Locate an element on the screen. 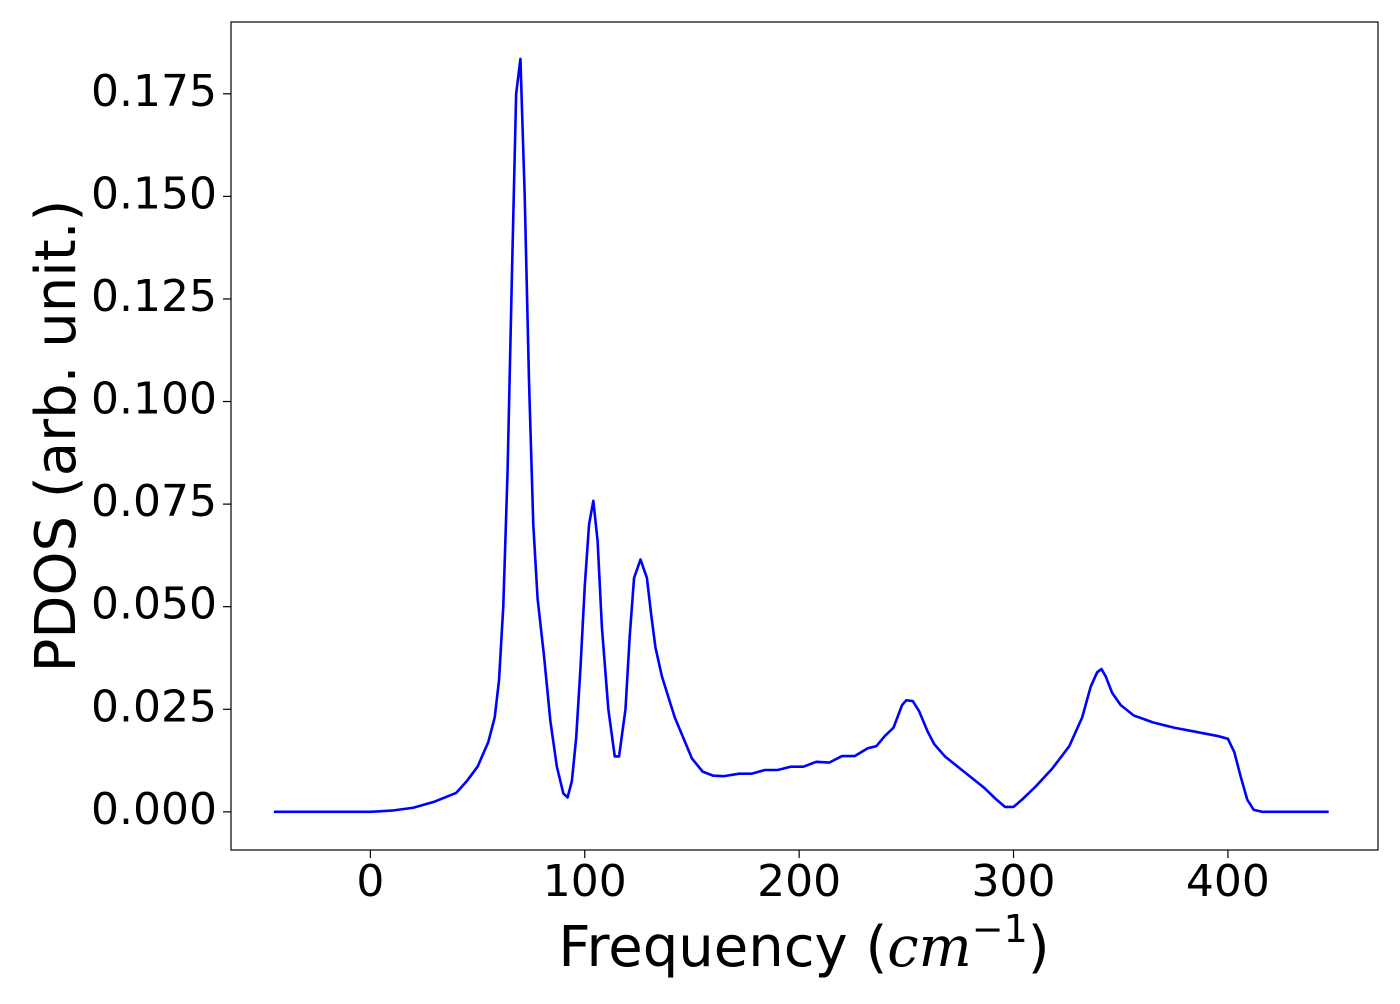 This screenshot has width=1400, height=1004. x-tick-label: 0 is located at coordinates (370, 881).